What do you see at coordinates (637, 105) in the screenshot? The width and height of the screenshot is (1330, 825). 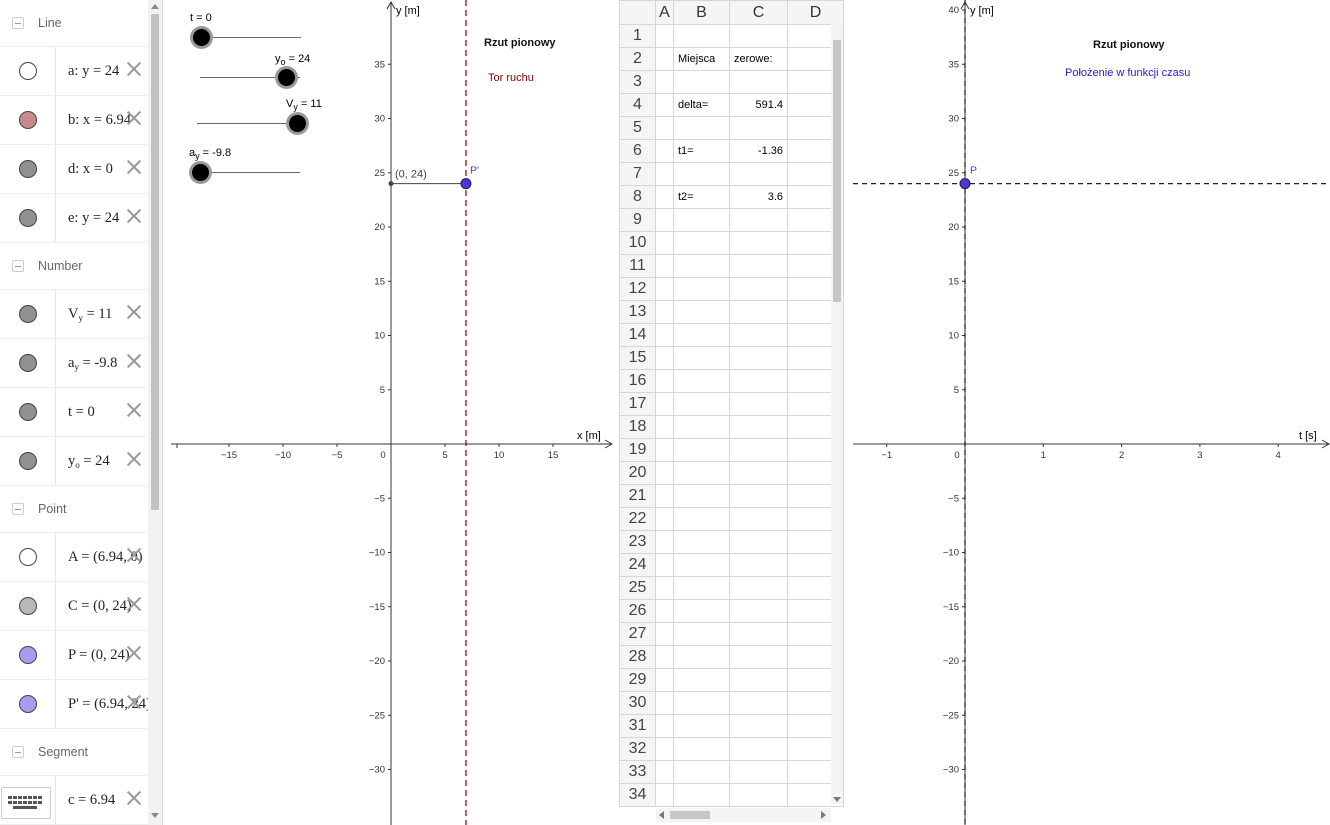 I see `row-header: 4` at bounding box center [637, 105].